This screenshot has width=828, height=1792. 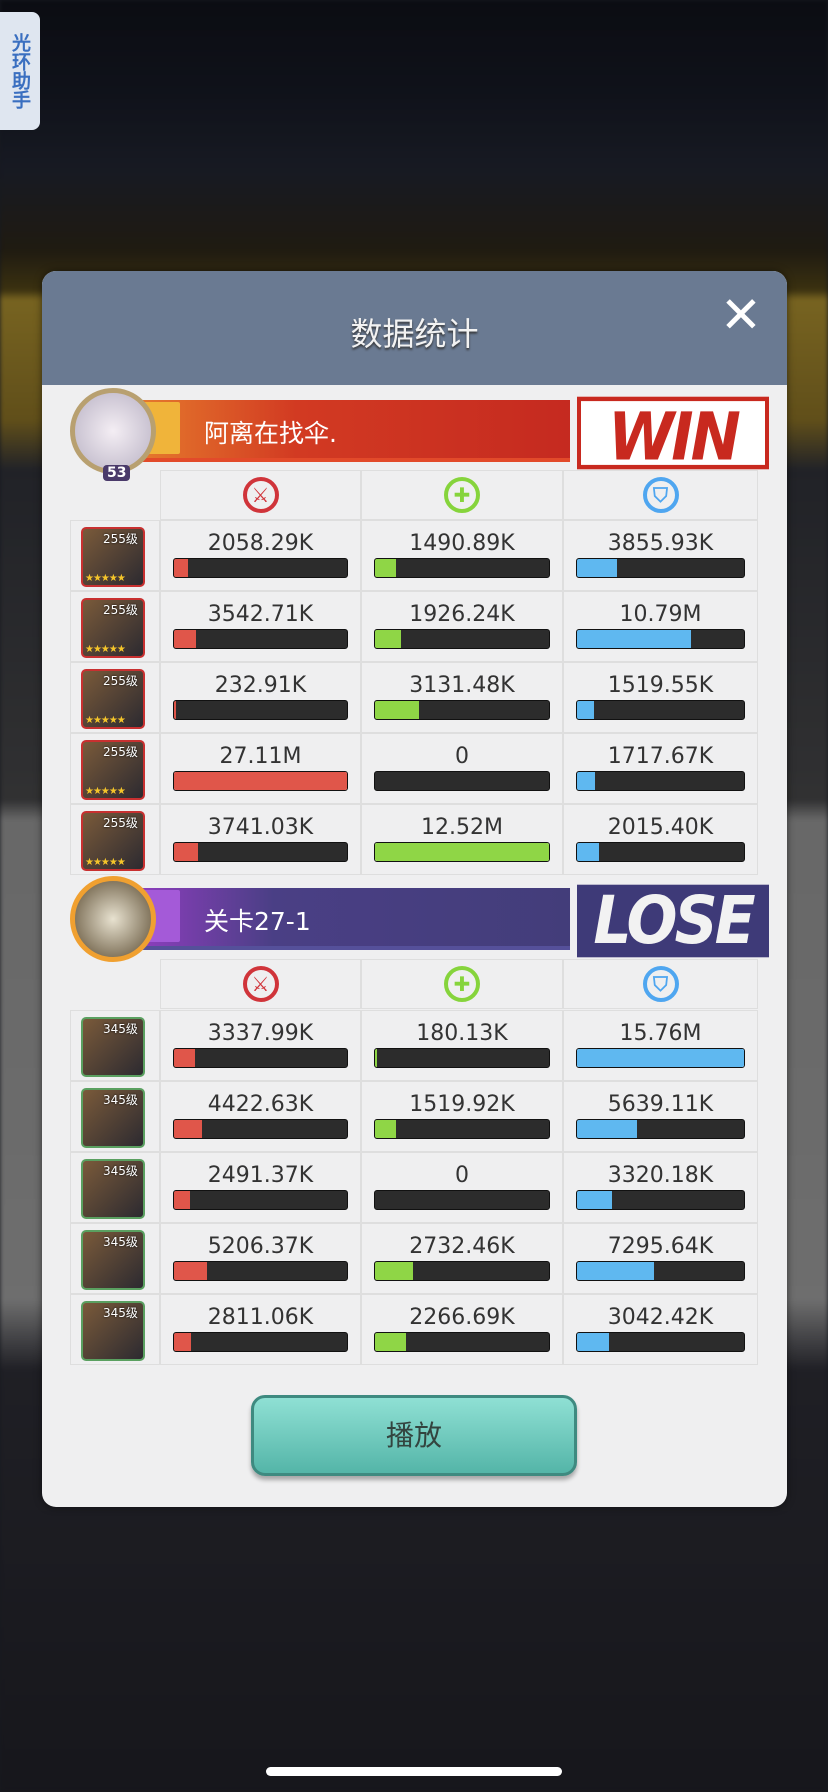 I want to click on stat-cell: 2491.37K, so click(x=260, y=1187).